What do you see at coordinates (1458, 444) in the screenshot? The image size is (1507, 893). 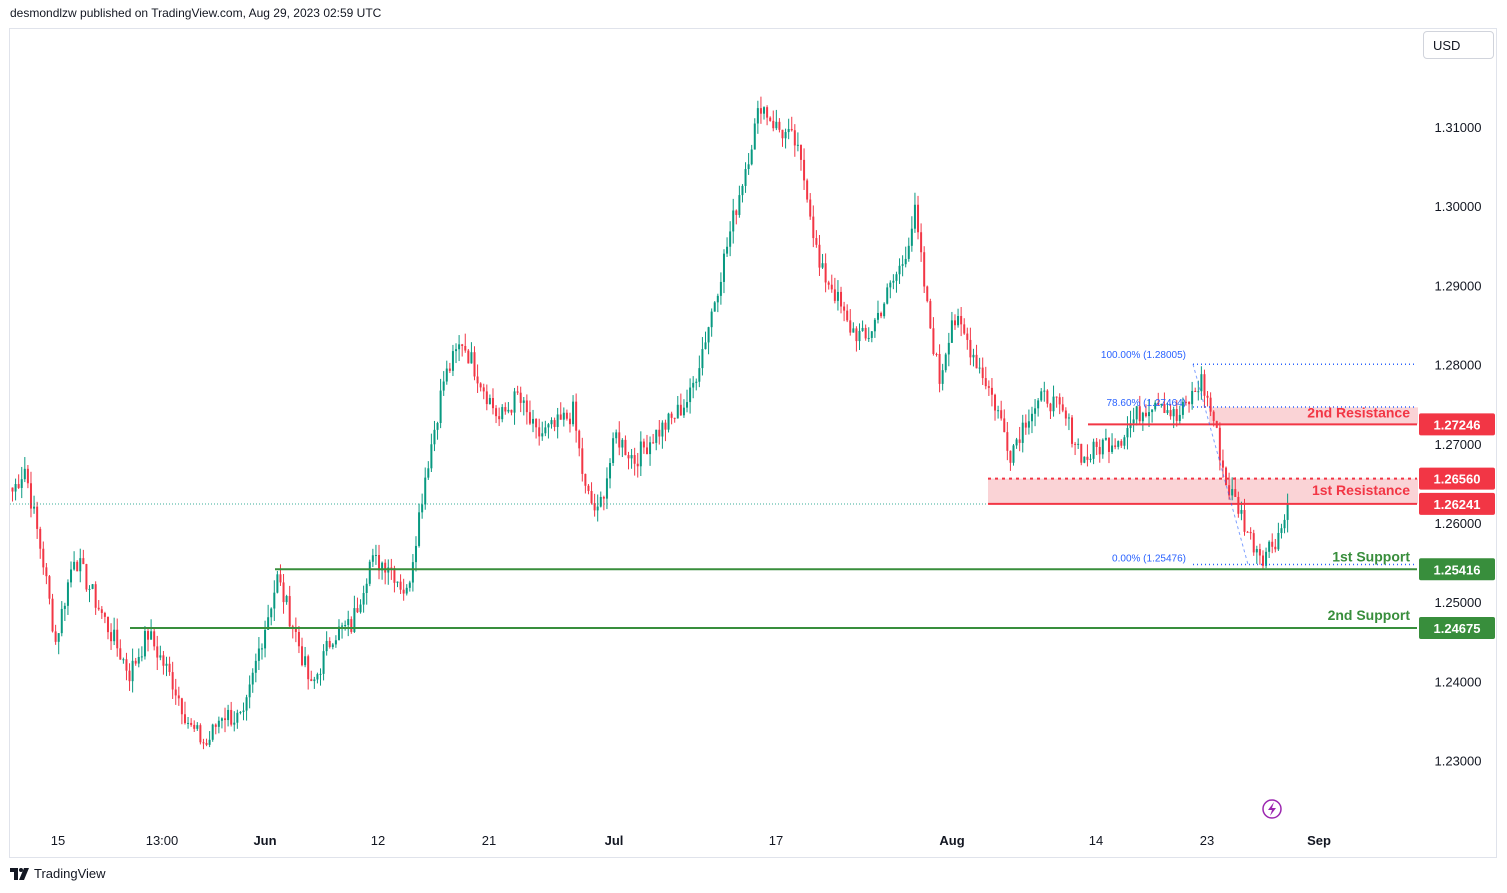 I see `y-tick-label: 1.27000` at bounding box center [1458, 444].